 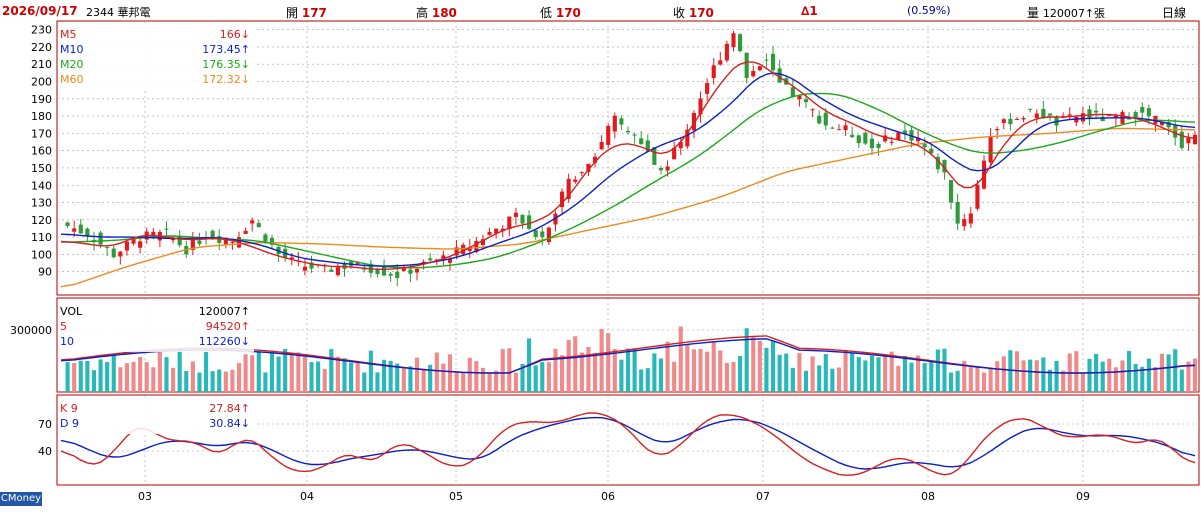 I want to click on x-tick-label: 03, so click(x=145, y=496).